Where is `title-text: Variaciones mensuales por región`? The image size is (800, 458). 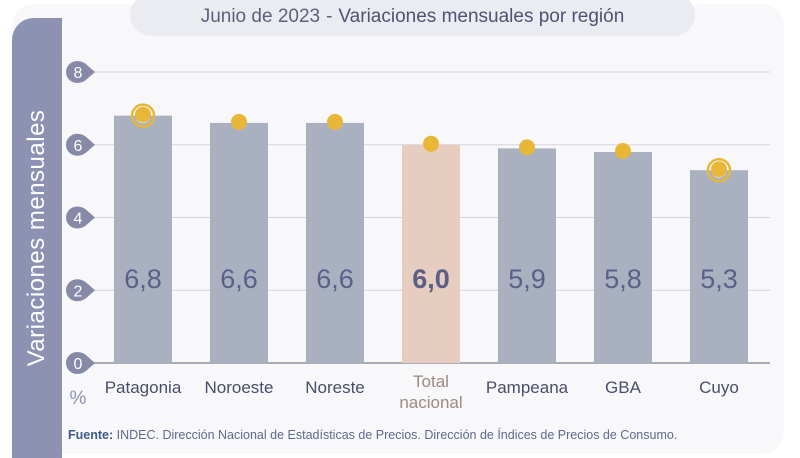 title-text: Variaciones mensuales por región is located at coordinates (481, 16).